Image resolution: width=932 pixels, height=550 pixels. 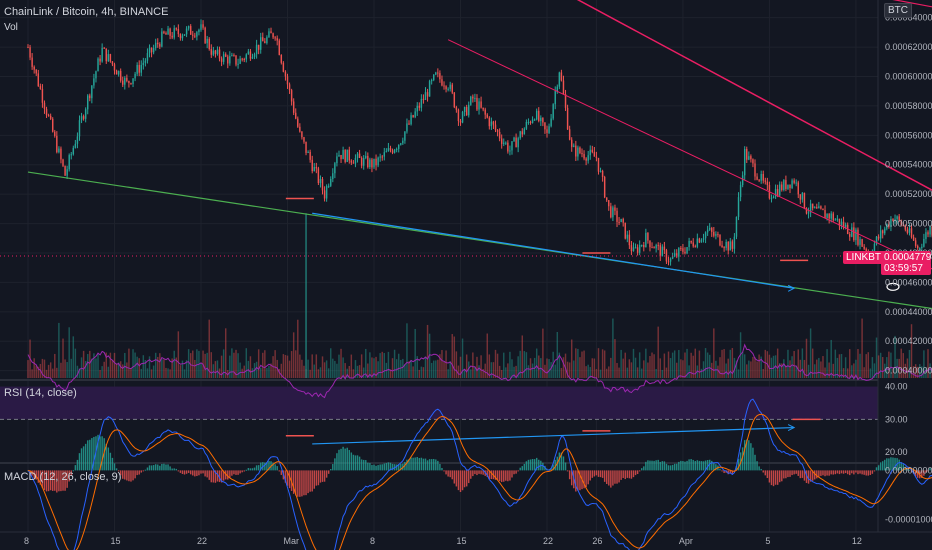 What do you see at coordinates (898, 10) in the screenshot?
I see `currency-badge: BTC` at bounding box center [898, 10].